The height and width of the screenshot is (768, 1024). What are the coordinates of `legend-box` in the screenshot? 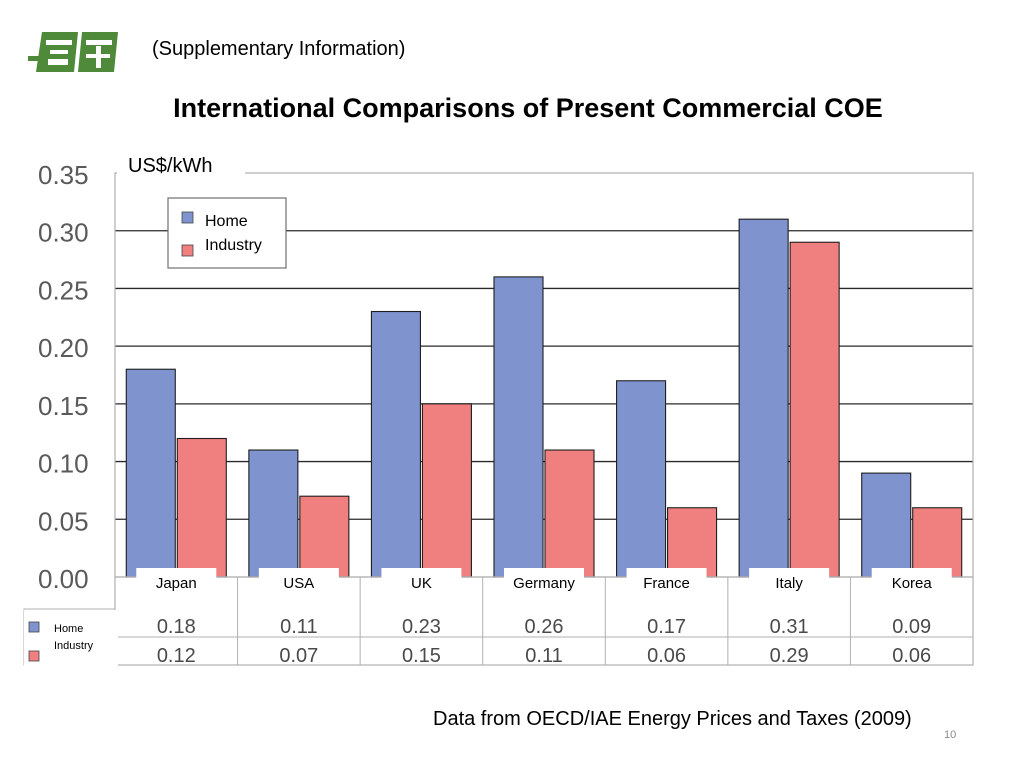 It's located at (227, 233).